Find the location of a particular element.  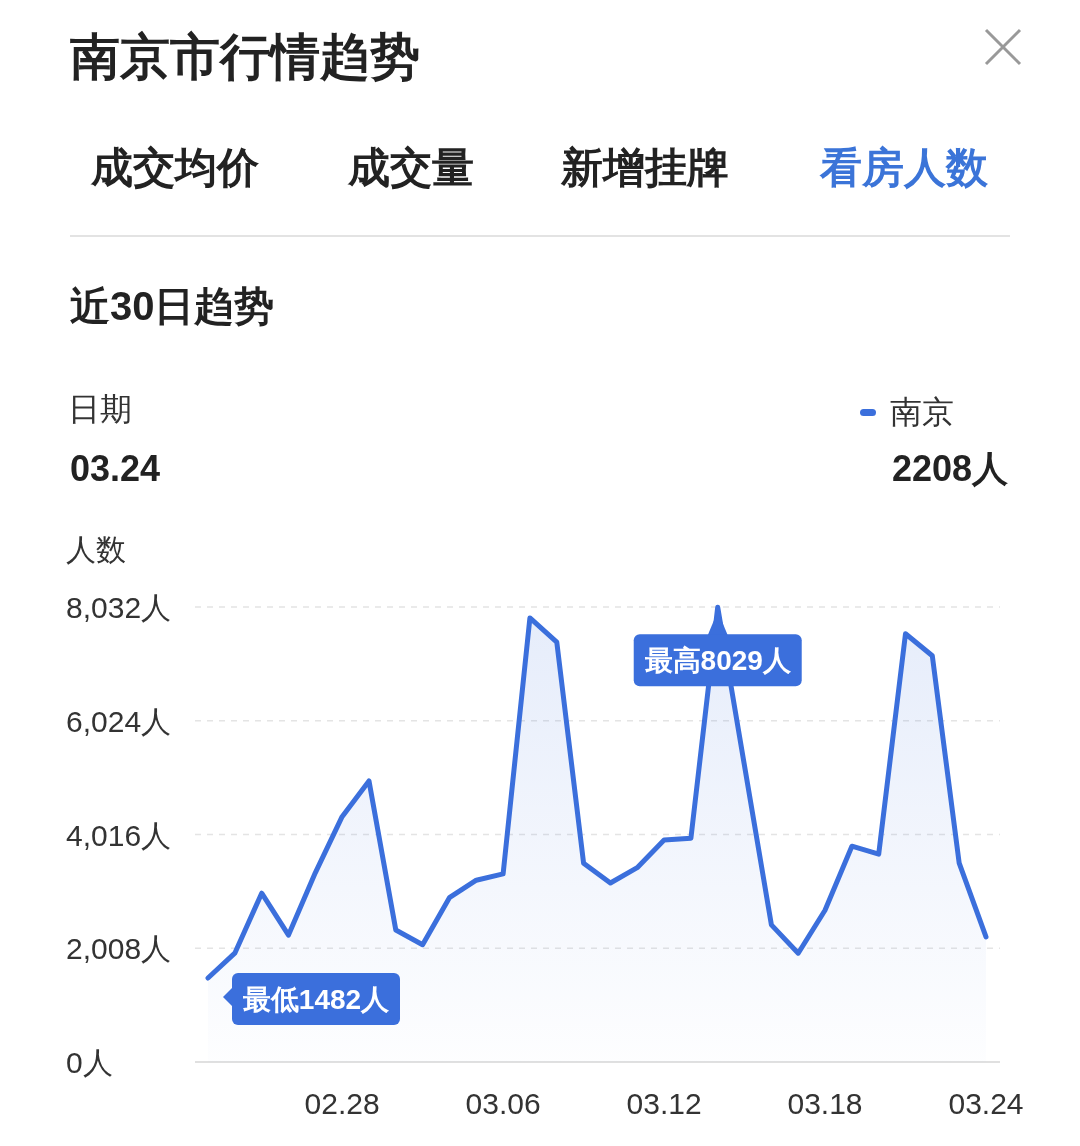

text: 成交均价 is located at coordinates (175, 167).